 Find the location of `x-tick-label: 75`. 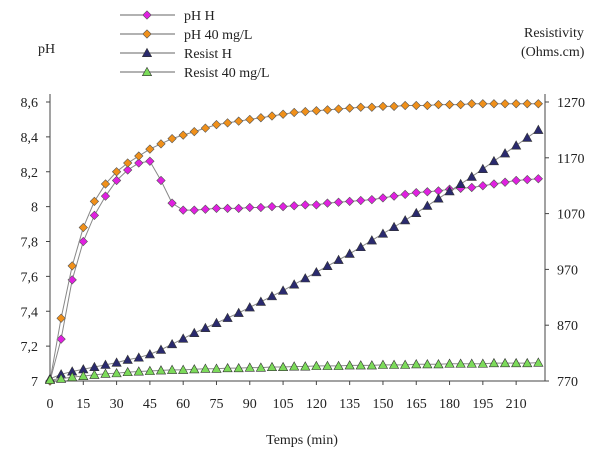

x-tick-label: 75 is located at coordinates (216, 404).